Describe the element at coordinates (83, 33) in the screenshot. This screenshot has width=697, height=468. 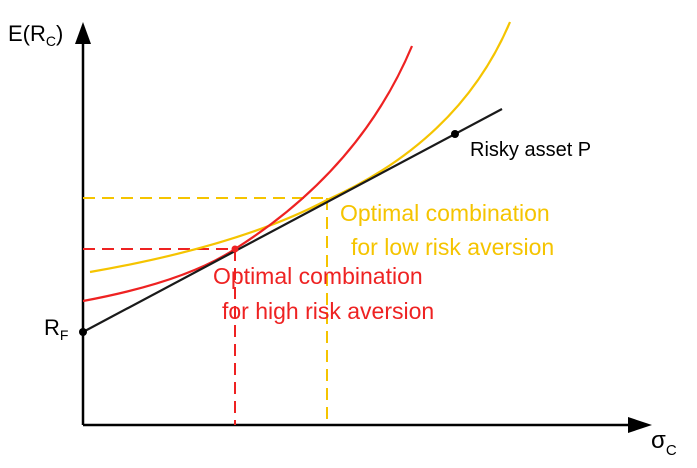
I see `y-axis-arrowhead` at that location.